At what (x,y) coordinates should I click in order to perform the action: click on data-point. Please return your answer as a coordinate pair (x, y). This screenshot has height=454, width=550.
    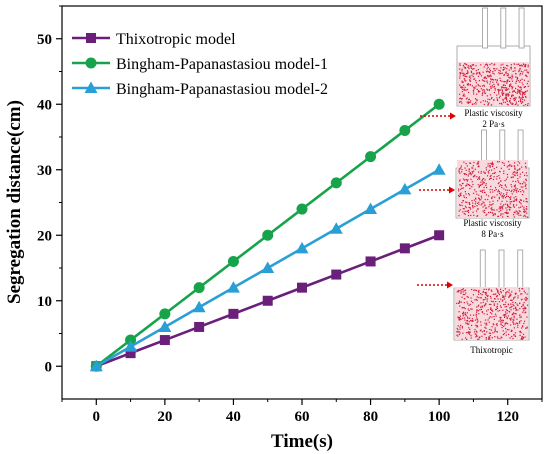
    Looking at the image, I should click on (404, 248).